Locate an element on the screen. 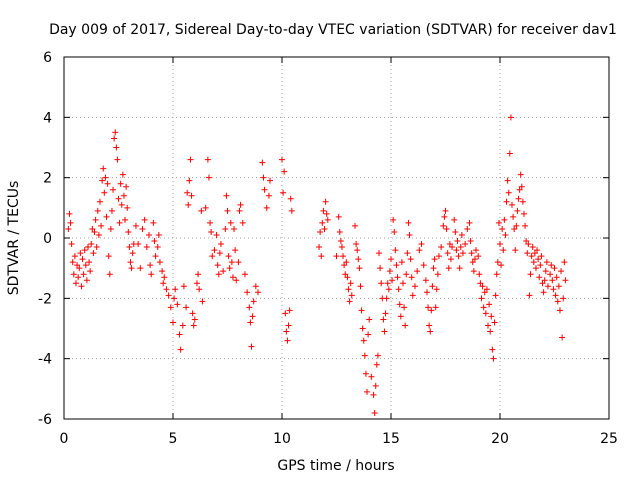 The image size is (640, 480). y-tick-label: 4 is located at coordinates (47, 118).